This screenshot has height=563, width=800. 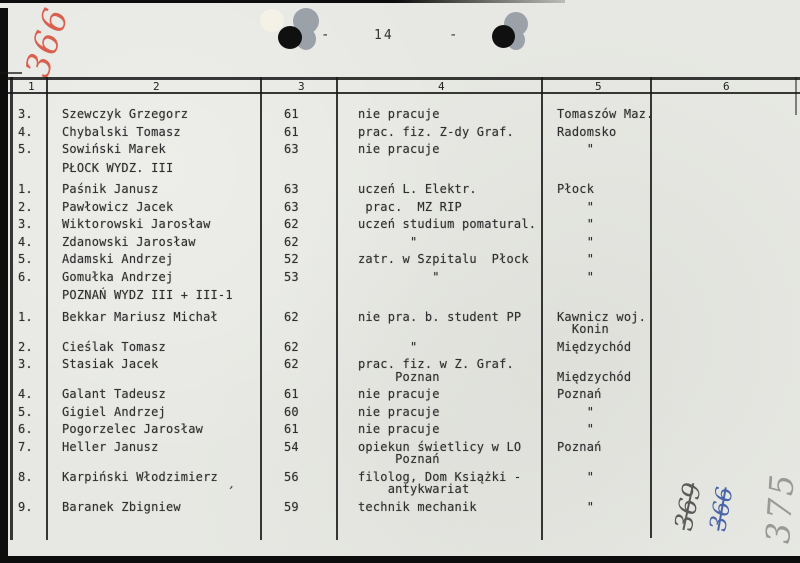 I want to click on cell-num: 4., so click(x=25, y=241).